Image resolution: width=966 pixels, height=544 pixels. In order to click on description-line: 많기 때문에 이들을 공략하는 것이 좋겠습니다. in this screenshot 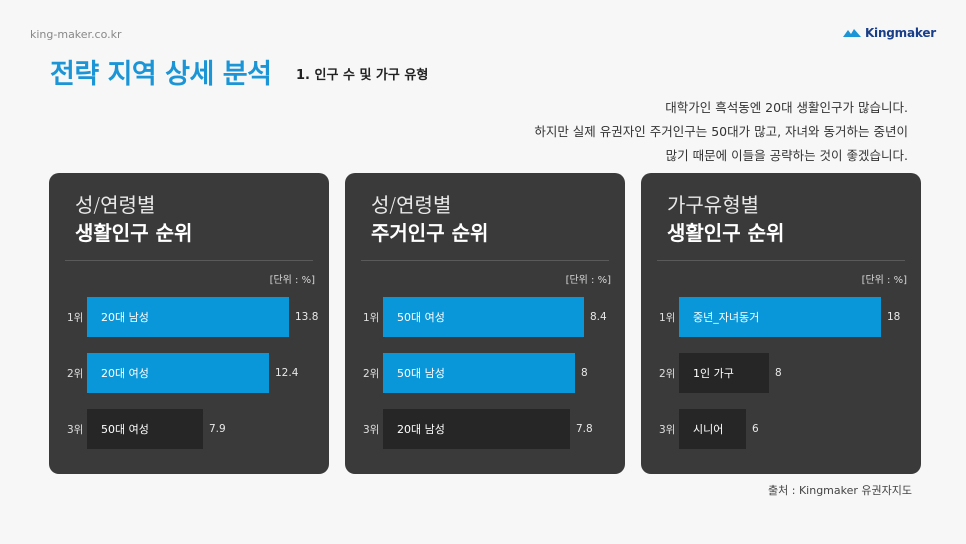, I will do `click(786, 155)`.